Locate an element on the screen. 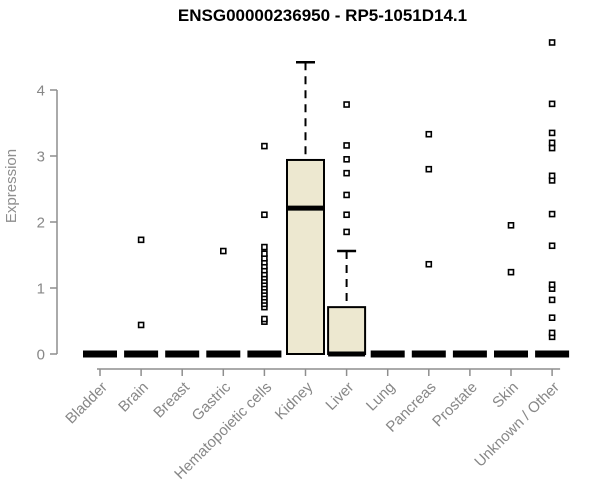  box-plot-kidney is located at coordinates (305, 208).